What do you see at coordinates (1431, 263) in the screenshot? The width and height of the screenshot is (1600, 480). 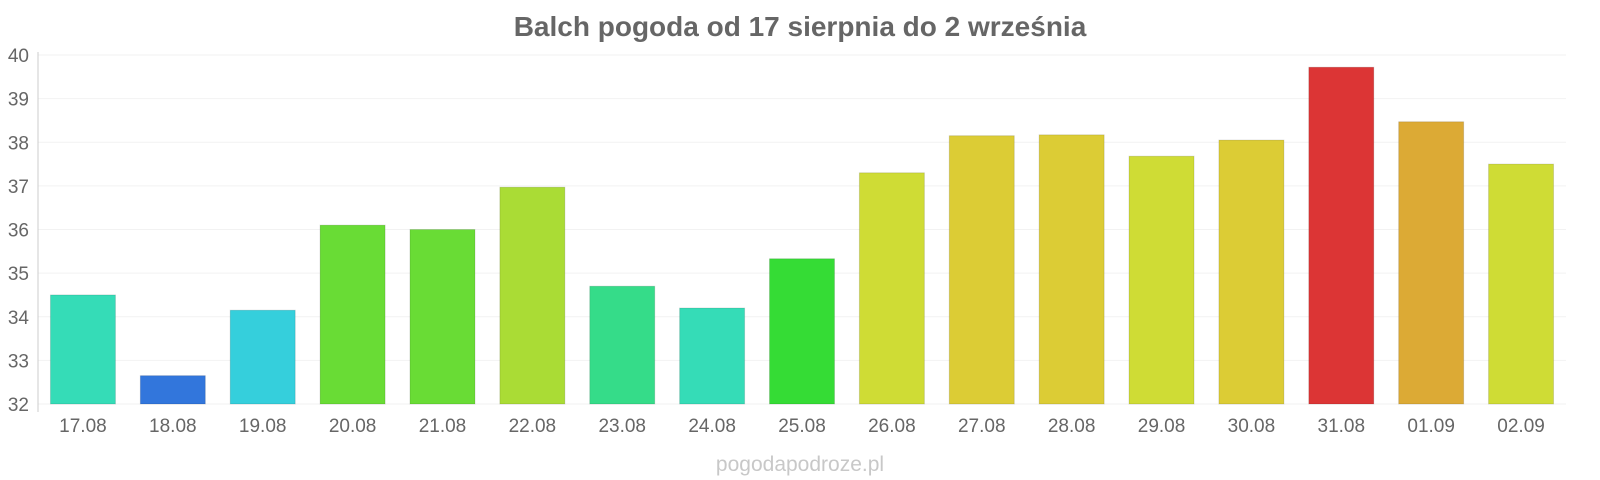 I see `bar-01.09` at bounding box center [1431, 263].